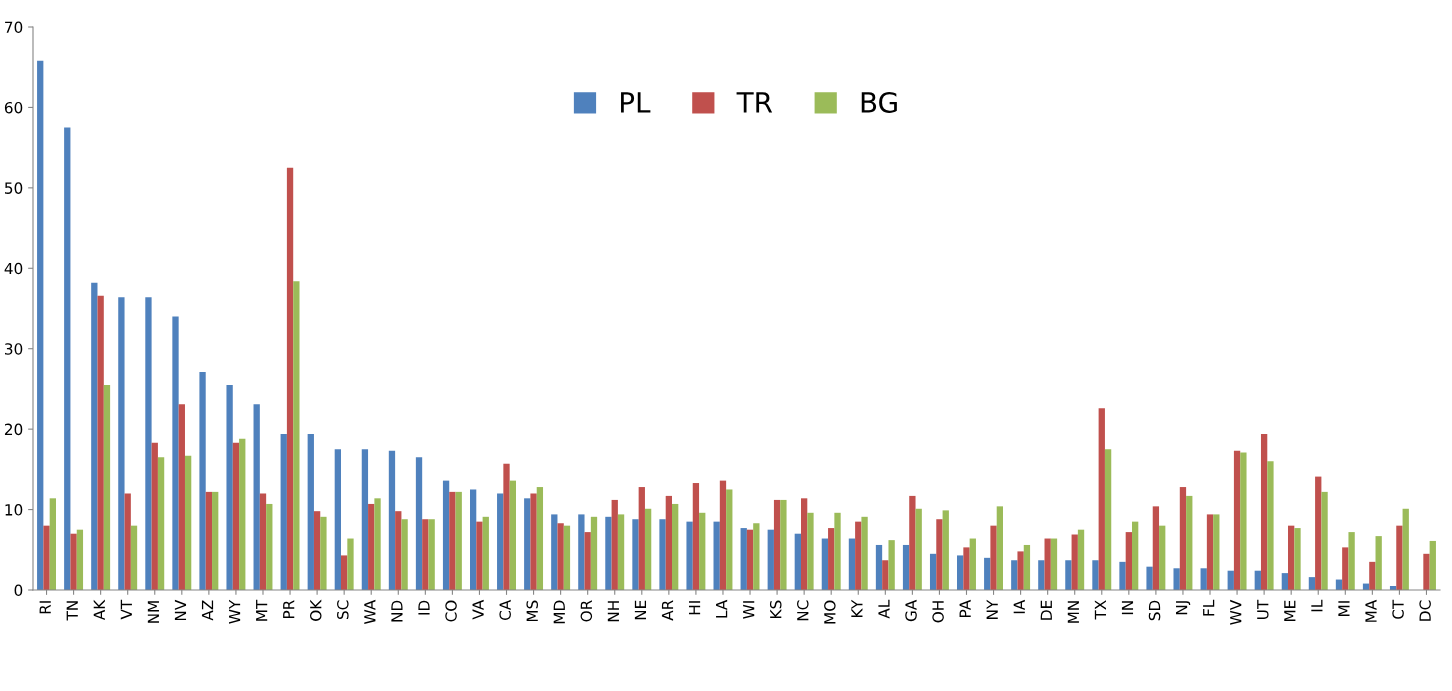 The image size is (1452, 691). I want to click on legend-label: TR, so click(754, 102).